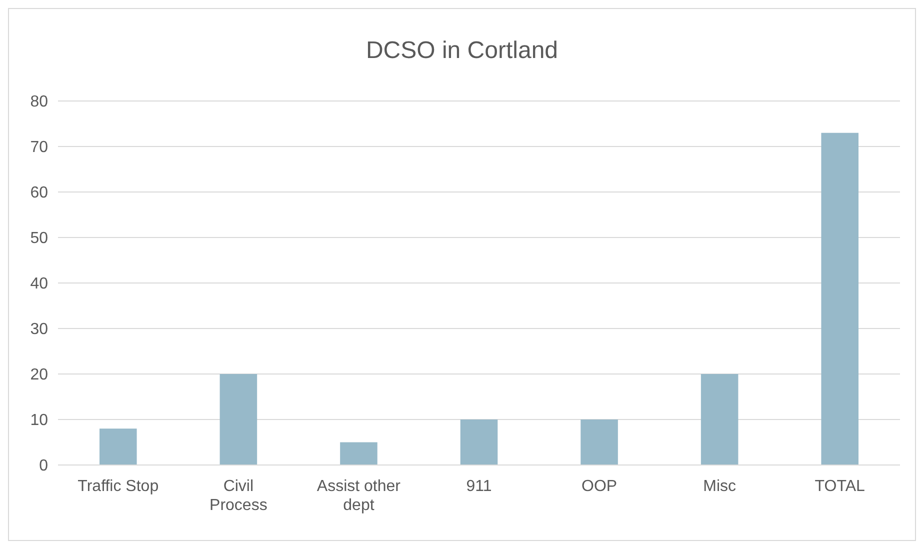 Image resolution: width=924 pixels, height=549 pixels. Describe the element at coordinates (39, 147) in the screenshot. I see `y-tick-label: 70` at that location.